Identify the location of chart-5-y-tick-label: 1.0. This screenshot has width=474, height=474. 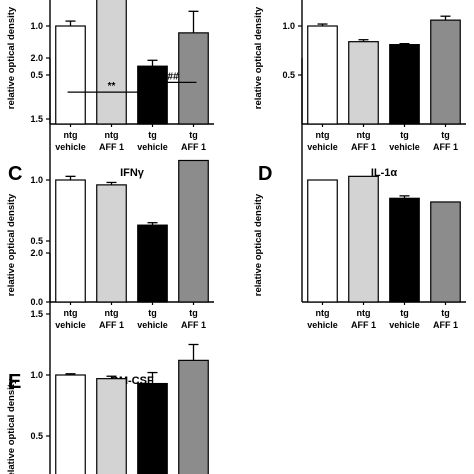
(36, 375).